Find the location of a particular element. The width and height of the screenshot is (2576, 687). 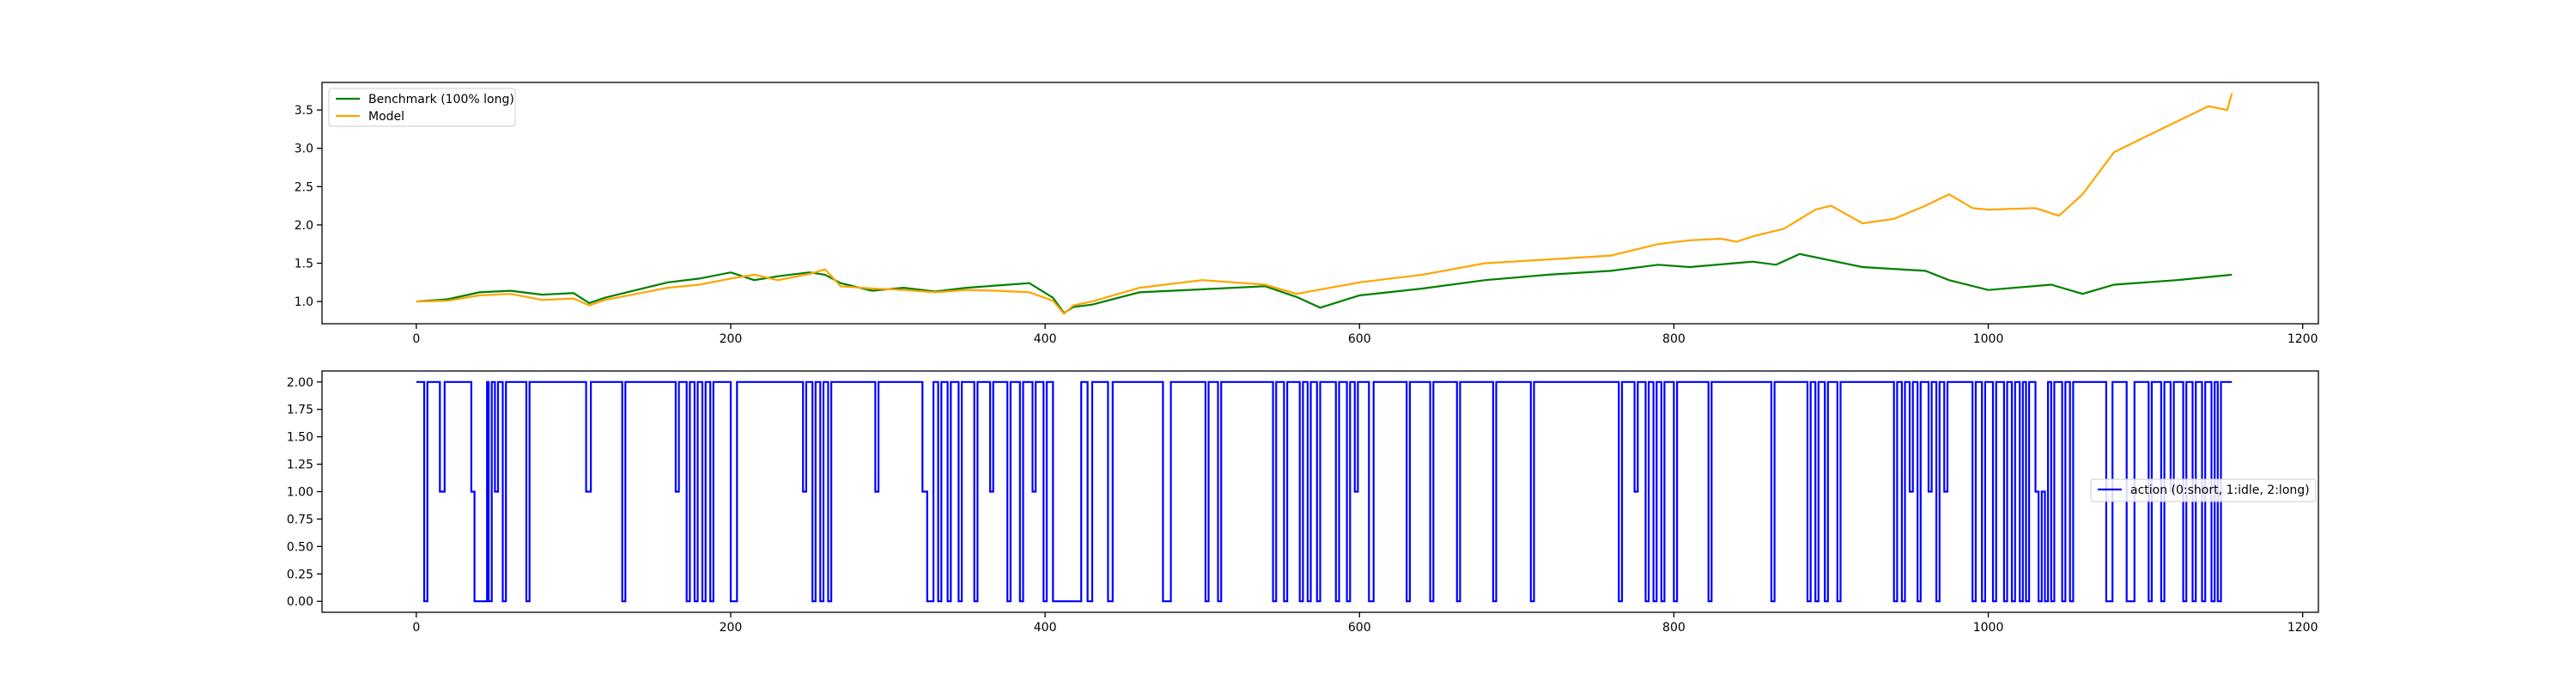

y-tick-label: 2.0 is located at coordinates (304, 226).